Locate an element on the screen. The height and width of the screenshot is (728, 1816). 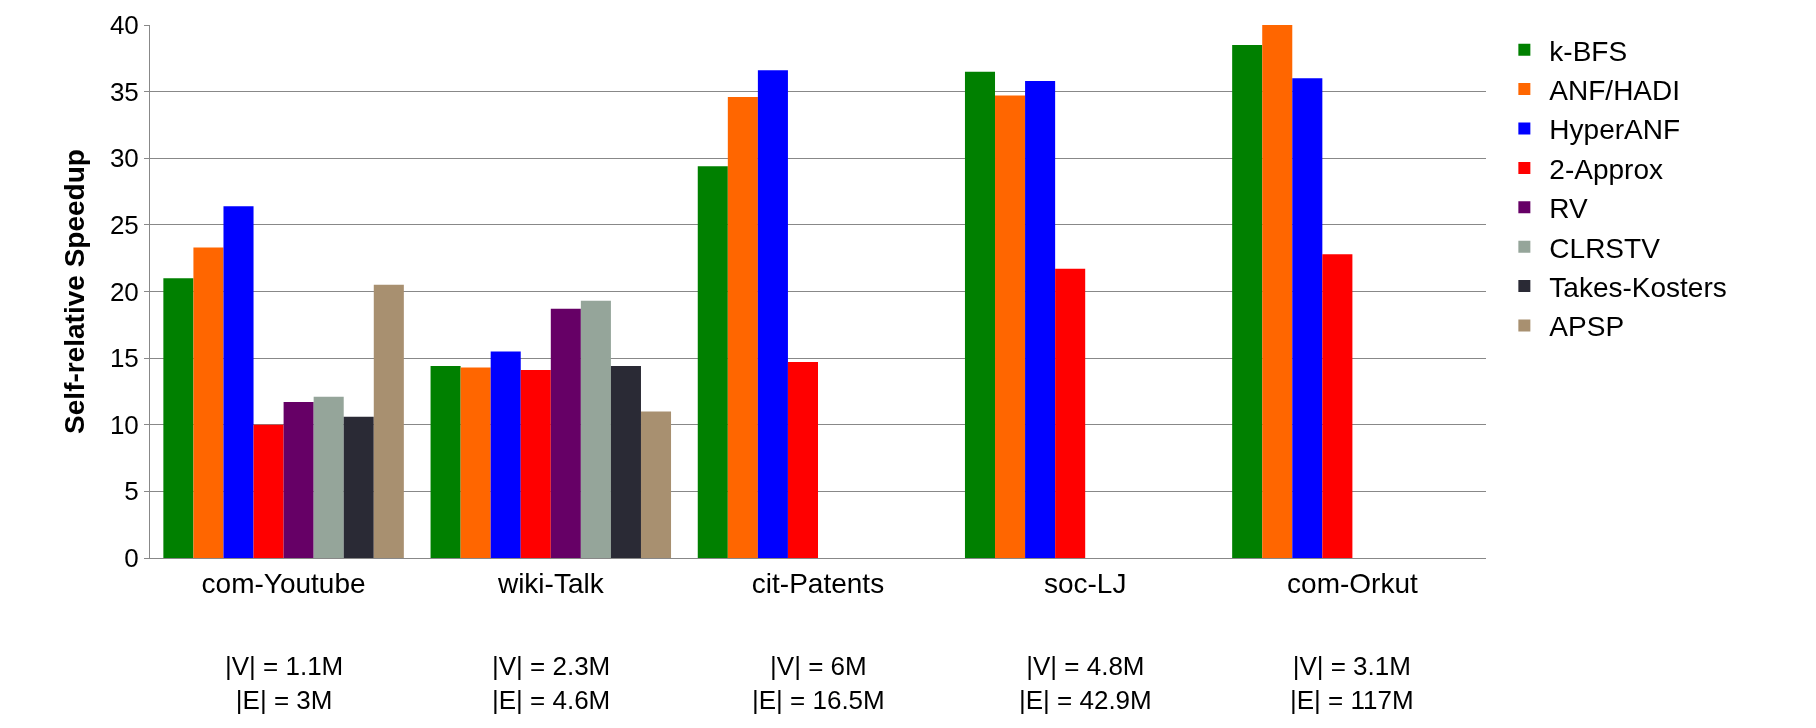
legend-label: k-BFS is located at coordinates (1588, 51).